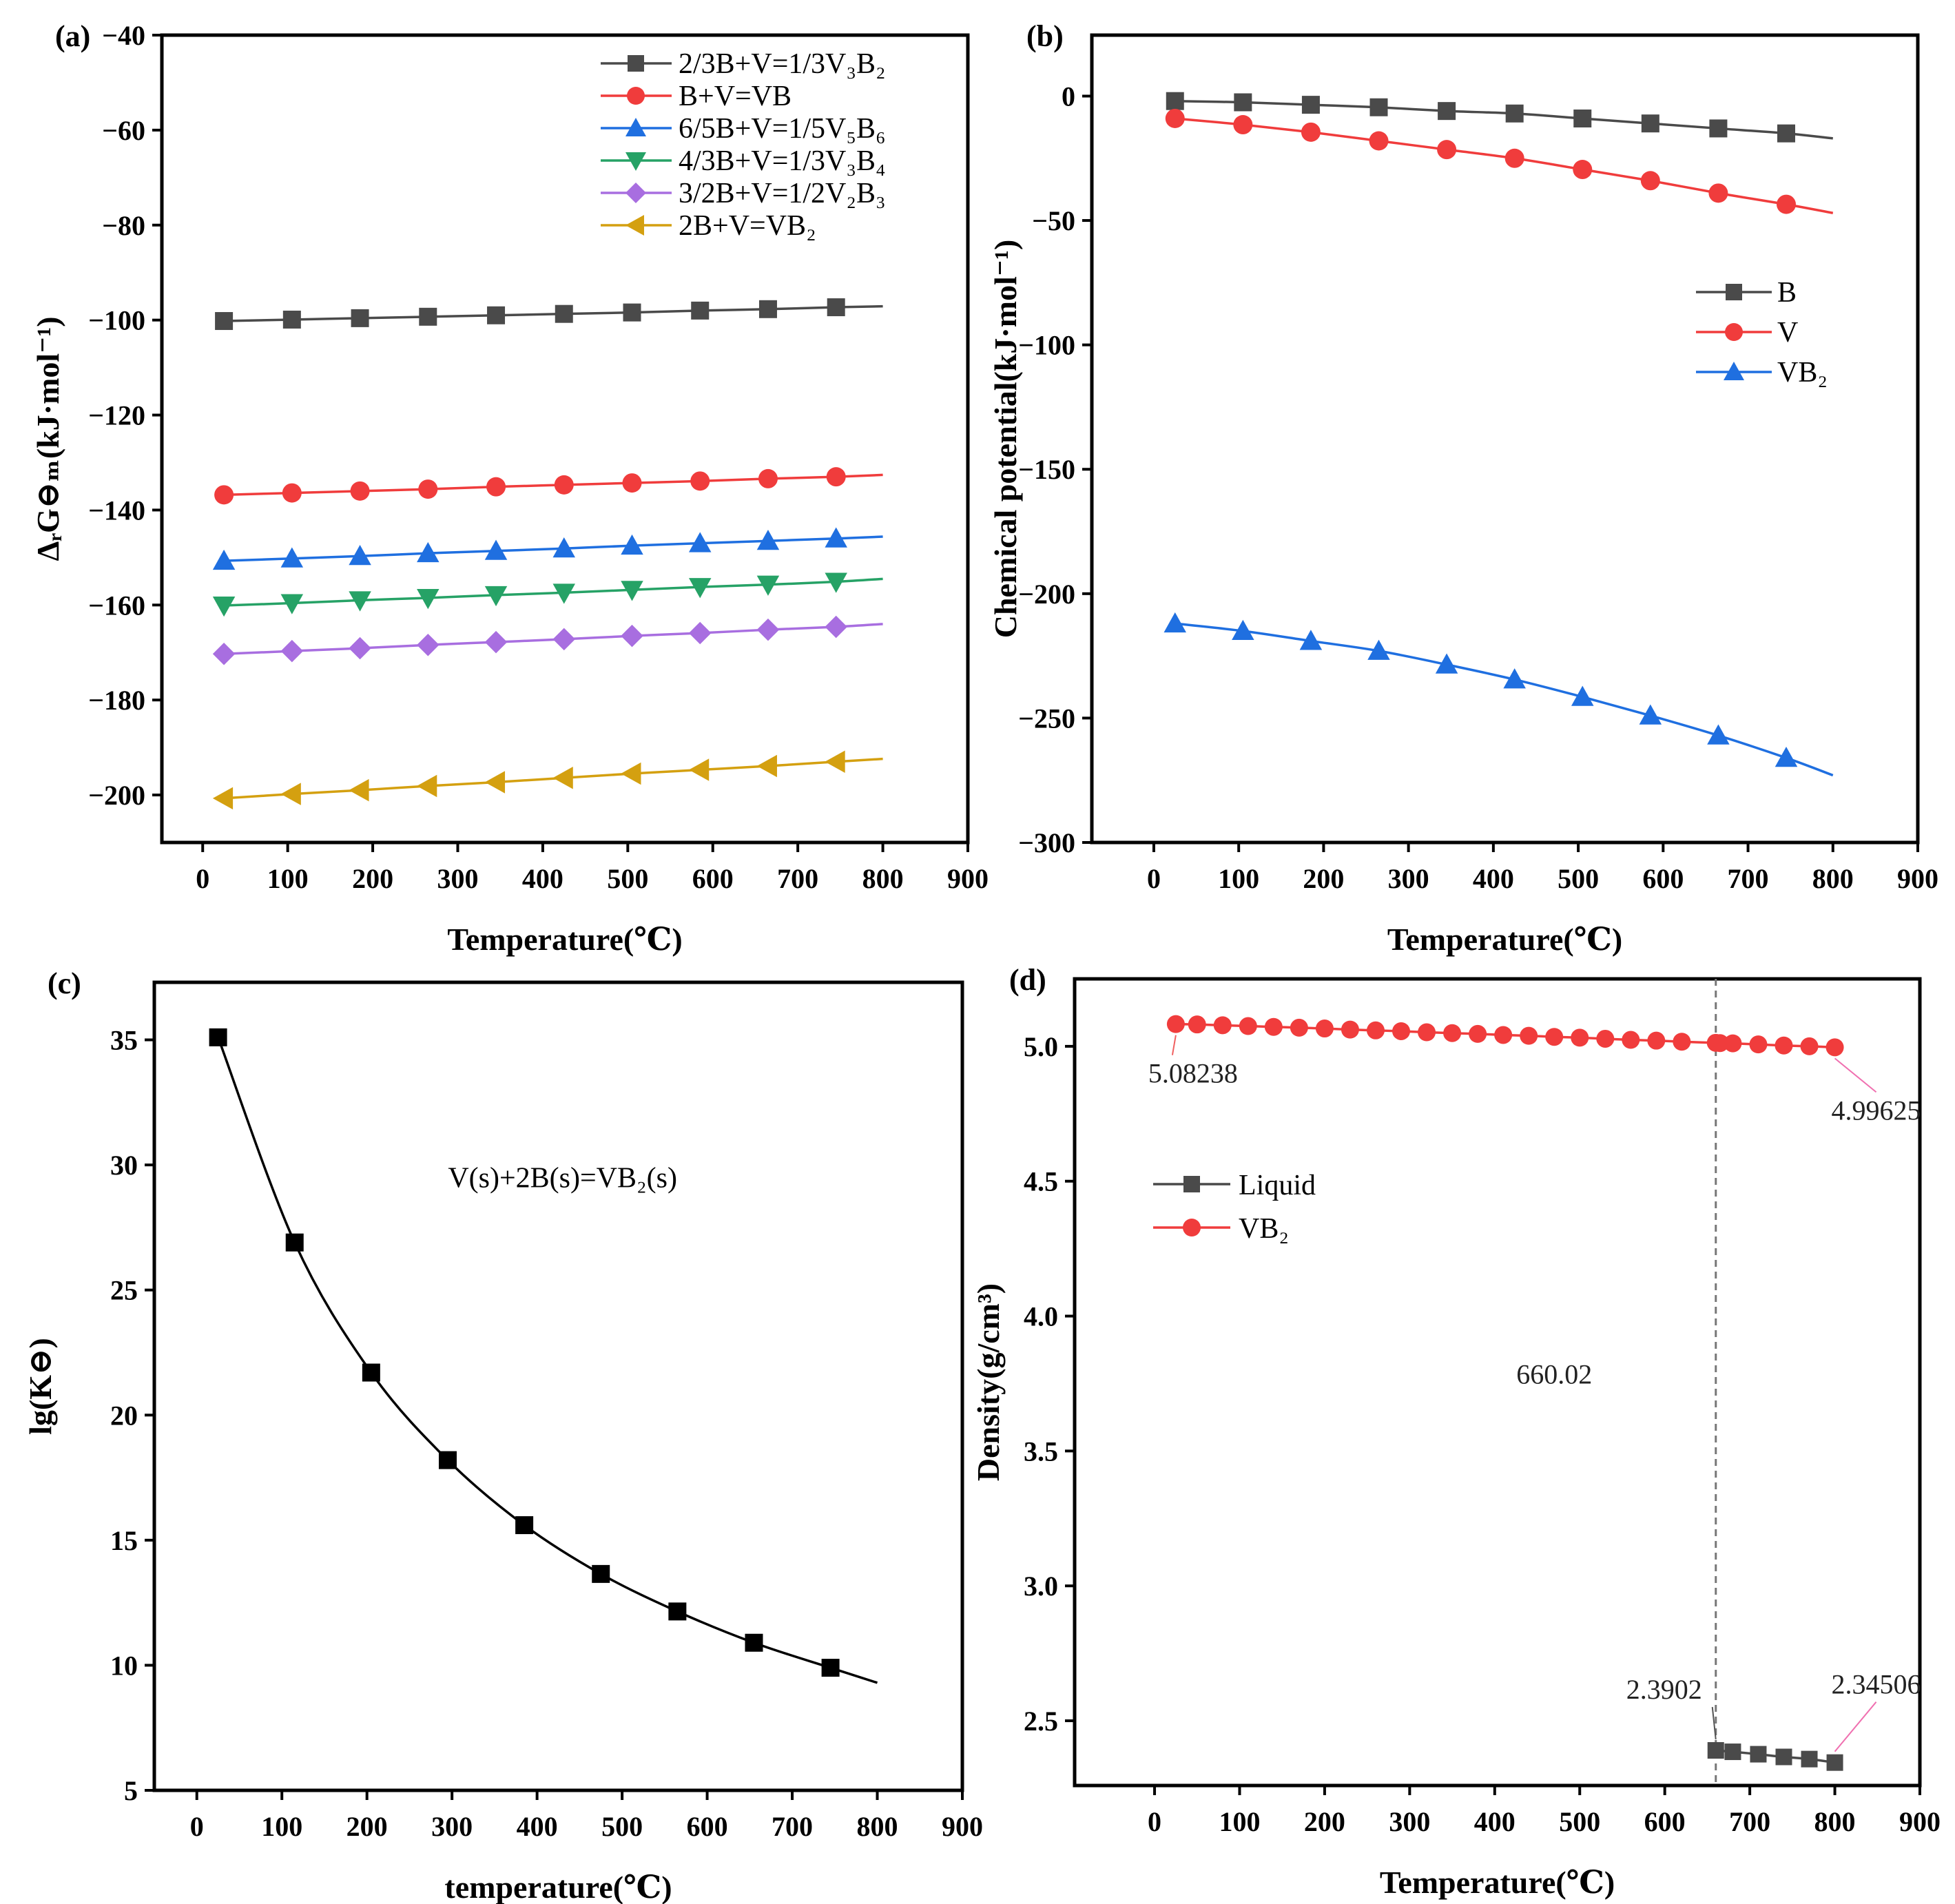  Describe the element at coordinates (124, 1040) in the screenshot. I see `y-tick-label: 35` at that location.